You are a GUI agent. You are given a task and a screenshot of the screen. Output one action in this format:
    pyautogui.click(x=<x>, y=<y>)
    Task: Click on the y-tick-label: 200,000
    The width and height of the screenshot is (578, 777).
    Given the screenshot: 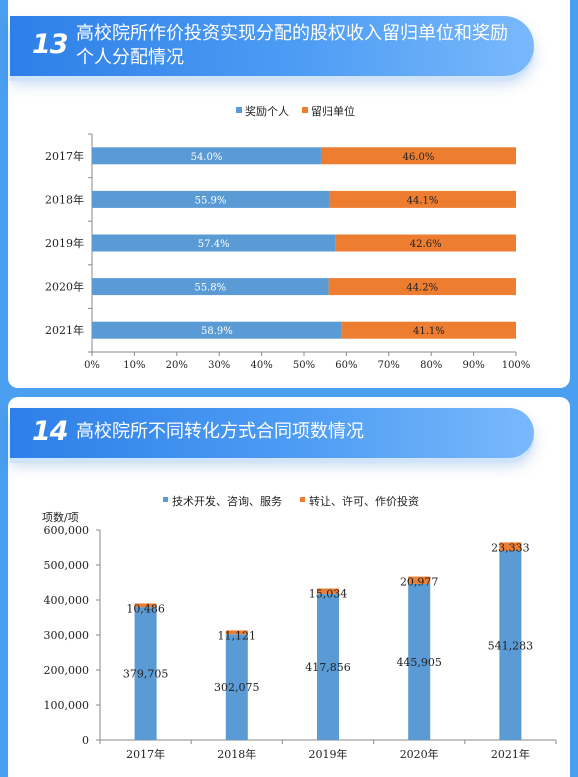 What is the action you would take?
    pyautogui.click(x=67, y=670)
    